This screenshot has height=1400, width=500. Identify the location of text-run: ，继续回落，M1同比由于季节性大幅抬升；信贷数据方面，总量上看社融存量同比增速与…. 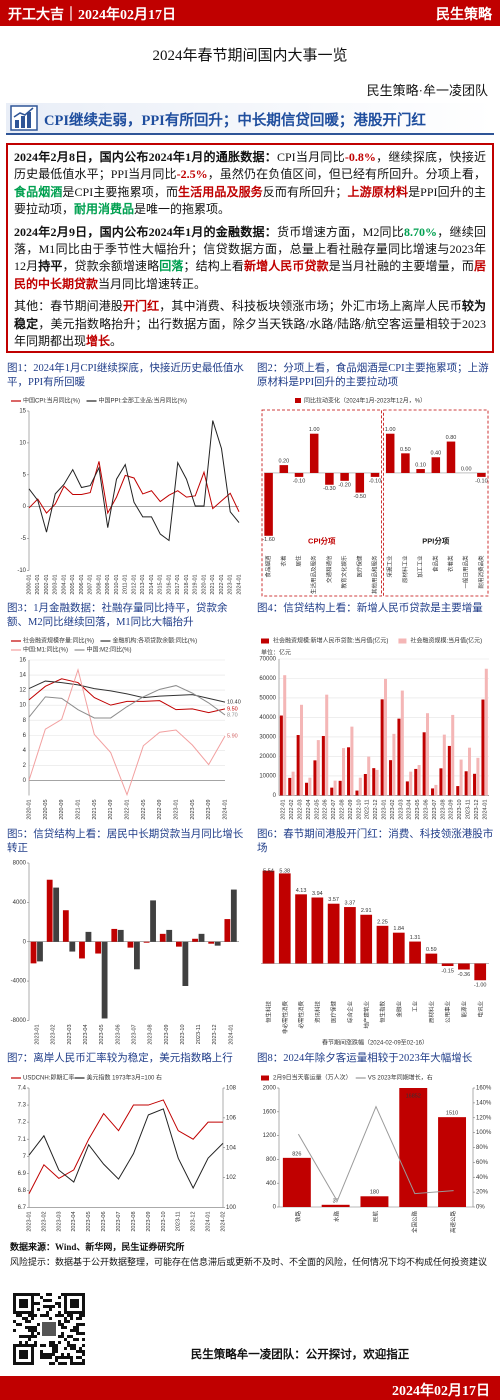
(250, 249).